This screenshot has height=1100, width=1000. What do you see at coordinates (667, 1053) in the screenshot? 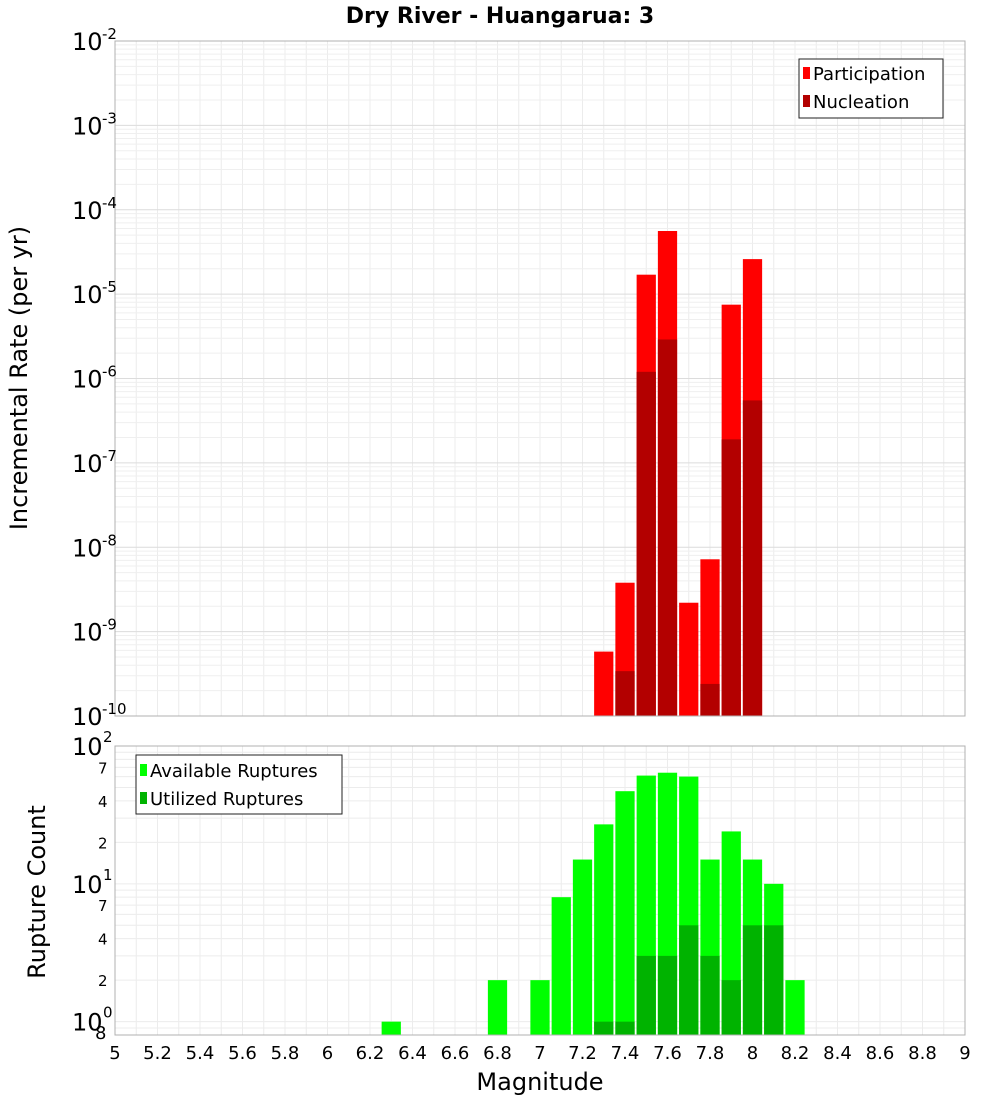
I see `x-tick-label: 7.6` at bounding box center [667, 1053].